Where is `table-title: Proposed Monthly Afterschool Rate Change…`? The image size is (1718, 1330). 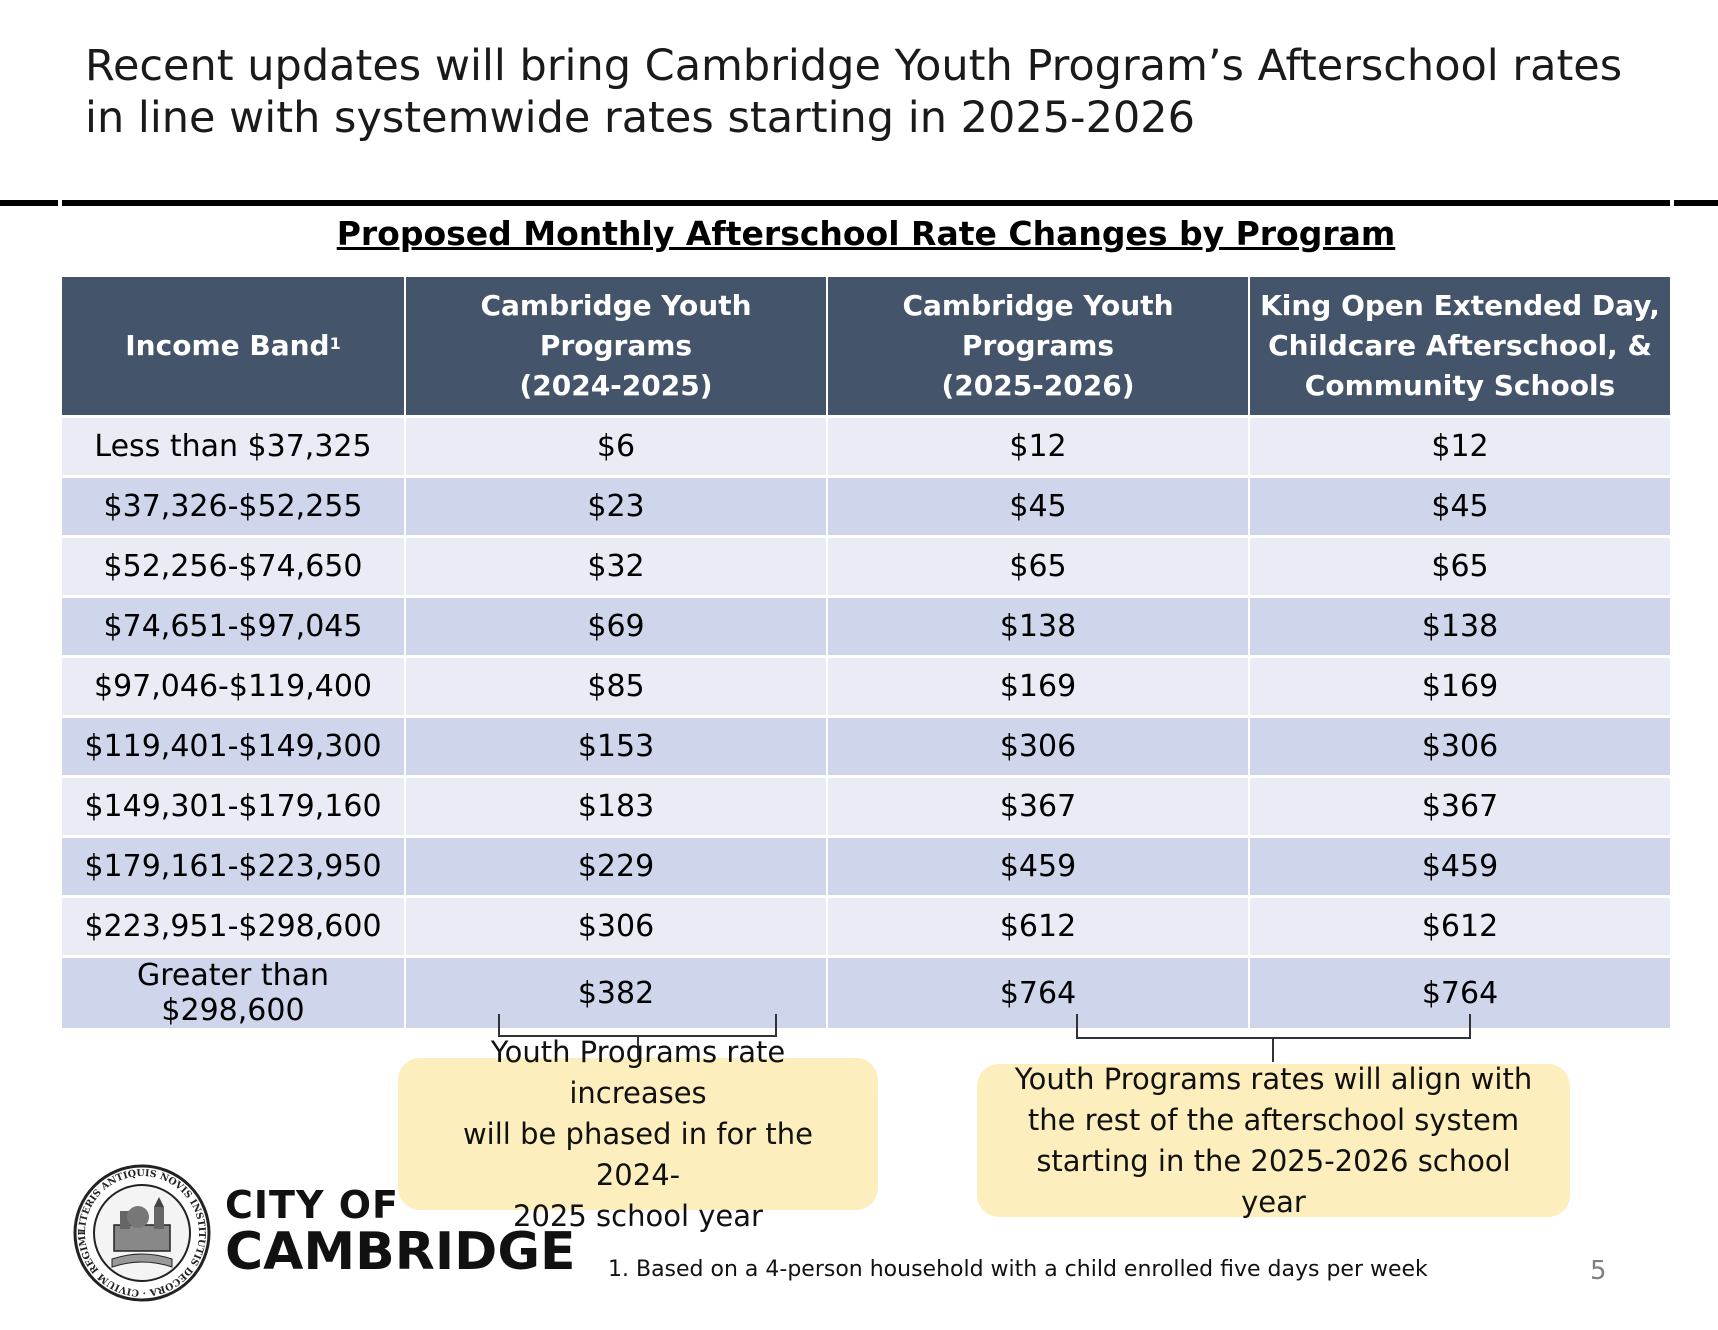
table-title: Proposed Monthly Afterschool Rate Change… is located at coordinates (866, 233).